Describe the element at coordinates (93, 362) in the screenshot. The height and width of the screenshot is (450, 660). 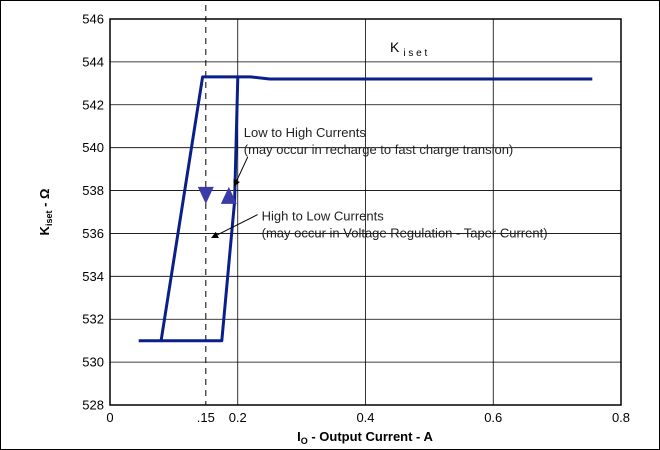
I see `y-tick-label: 530` at that location.